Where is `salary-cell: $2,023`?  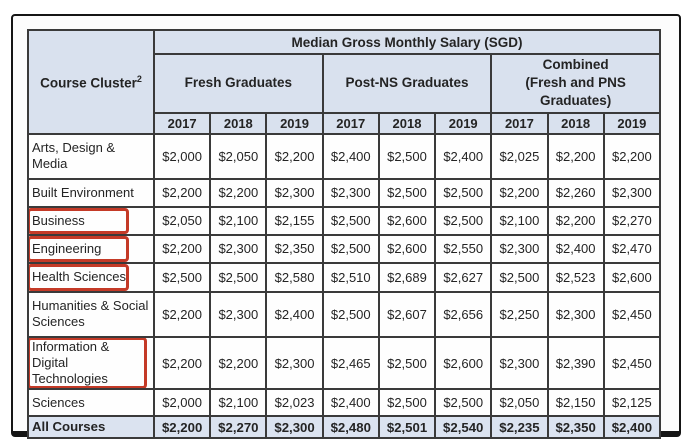
salary-cell: $2,023 is located at coordinates (294, 403).